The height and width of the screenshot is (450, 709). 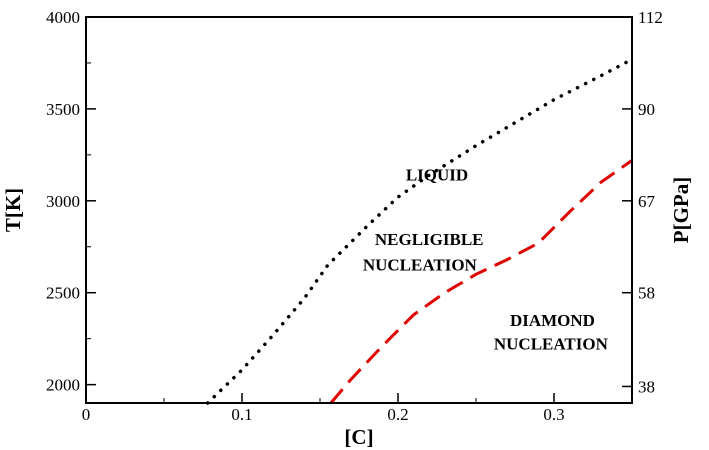 What do you see at coordinates (358, 437) in the screenshot?
I see `x-axis-title: [C]` at bounding box center [358, 437].